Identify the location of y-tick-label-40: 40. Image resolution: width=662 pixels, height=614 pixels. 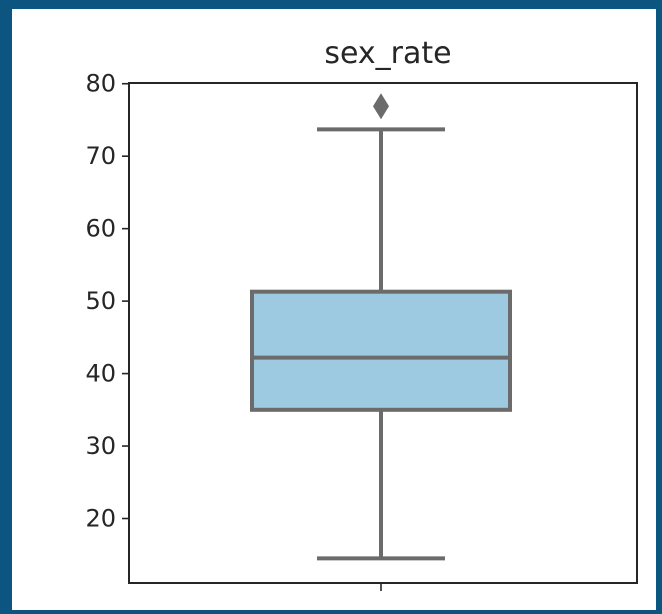
(100, 374).